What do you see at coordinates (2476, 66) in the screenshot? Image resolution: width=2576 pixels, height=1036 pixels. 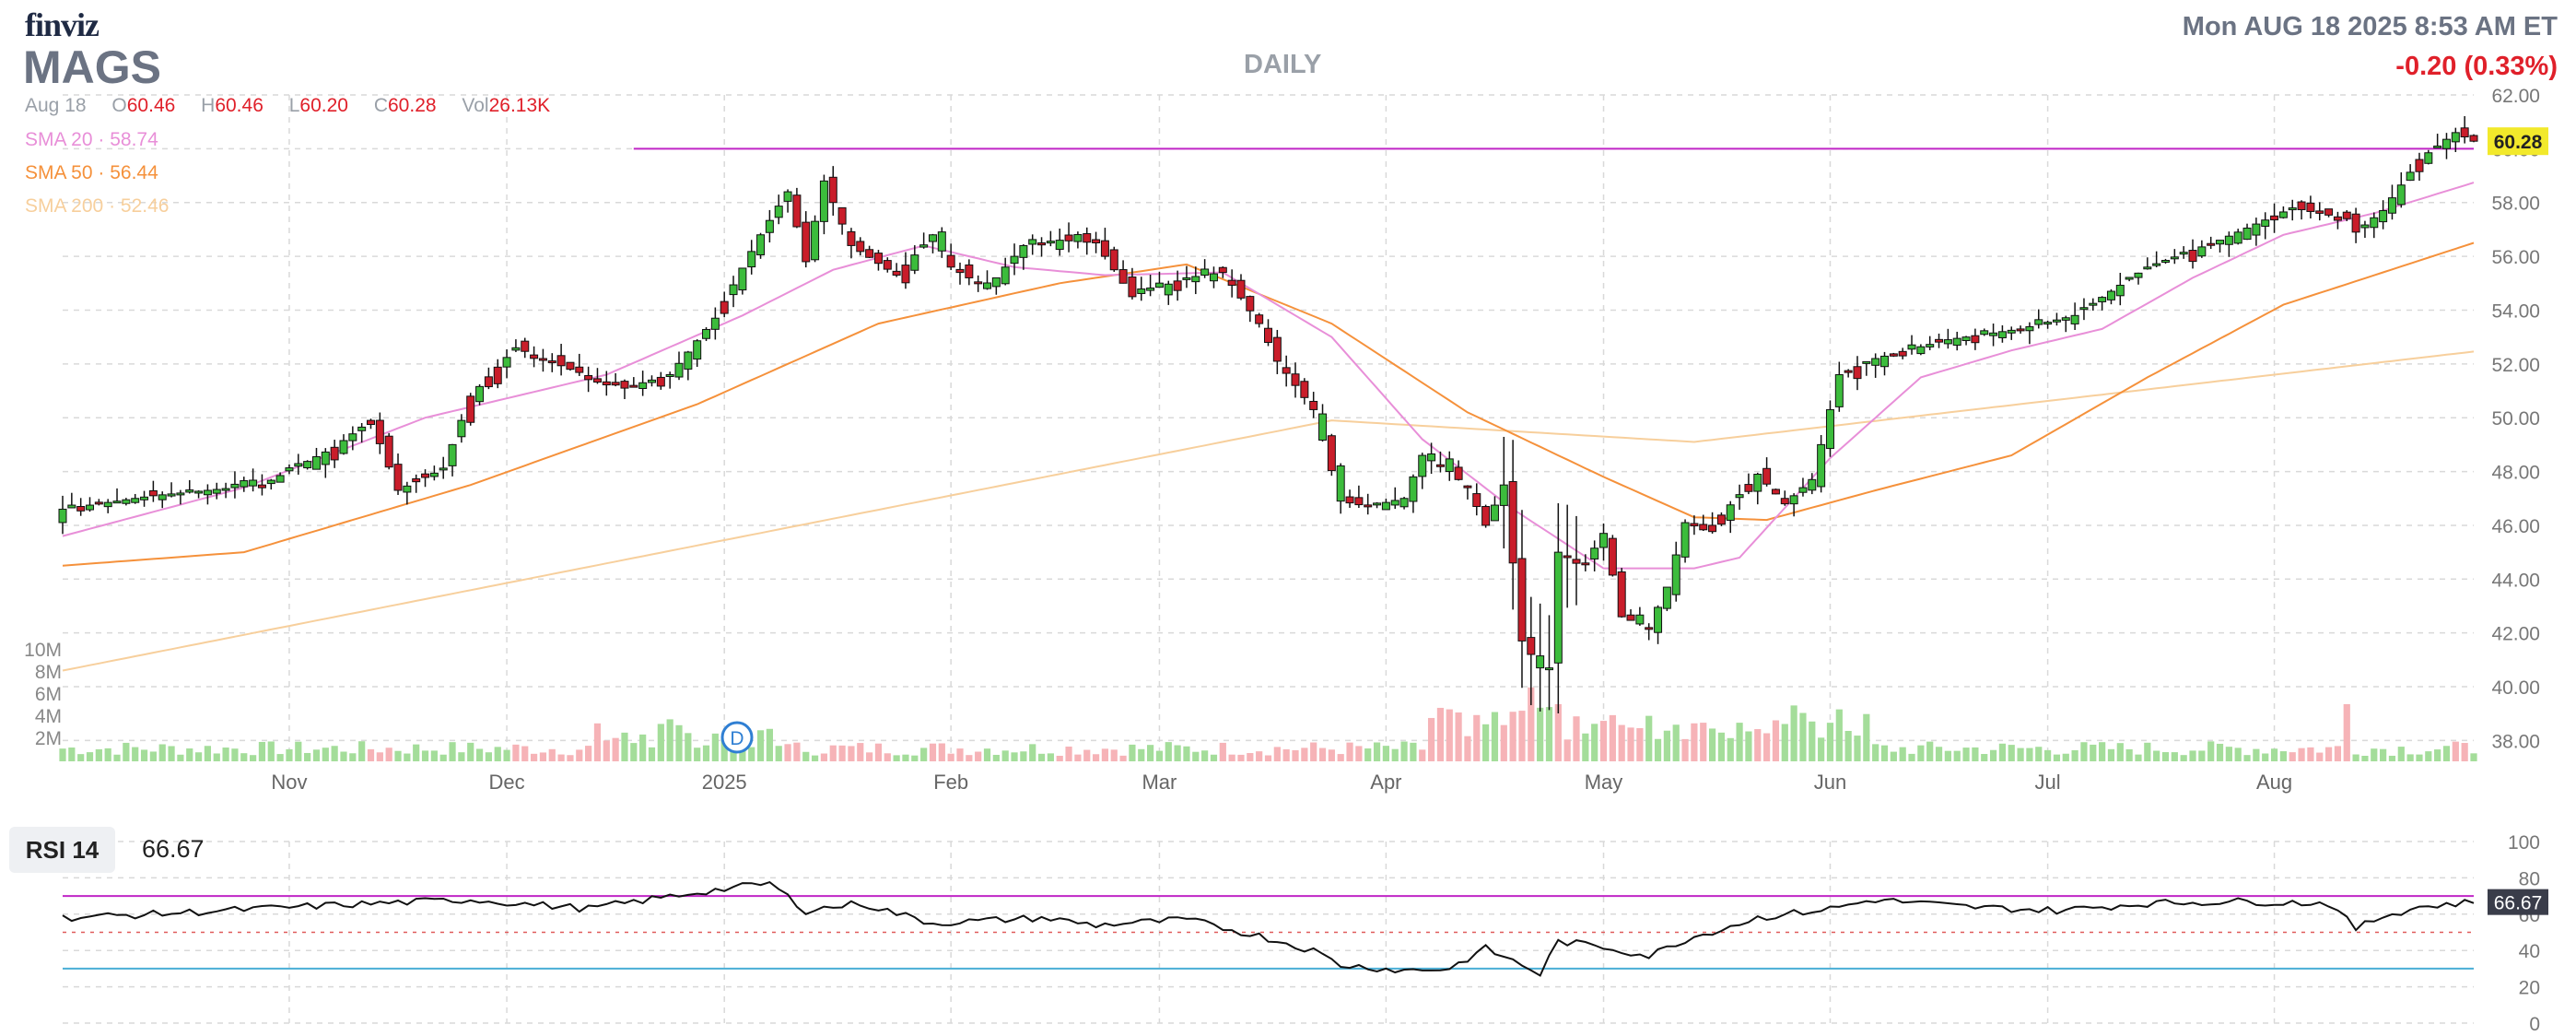 I see `price-change: -0.20 (0.33%)` at bounding box center [2476, 66].